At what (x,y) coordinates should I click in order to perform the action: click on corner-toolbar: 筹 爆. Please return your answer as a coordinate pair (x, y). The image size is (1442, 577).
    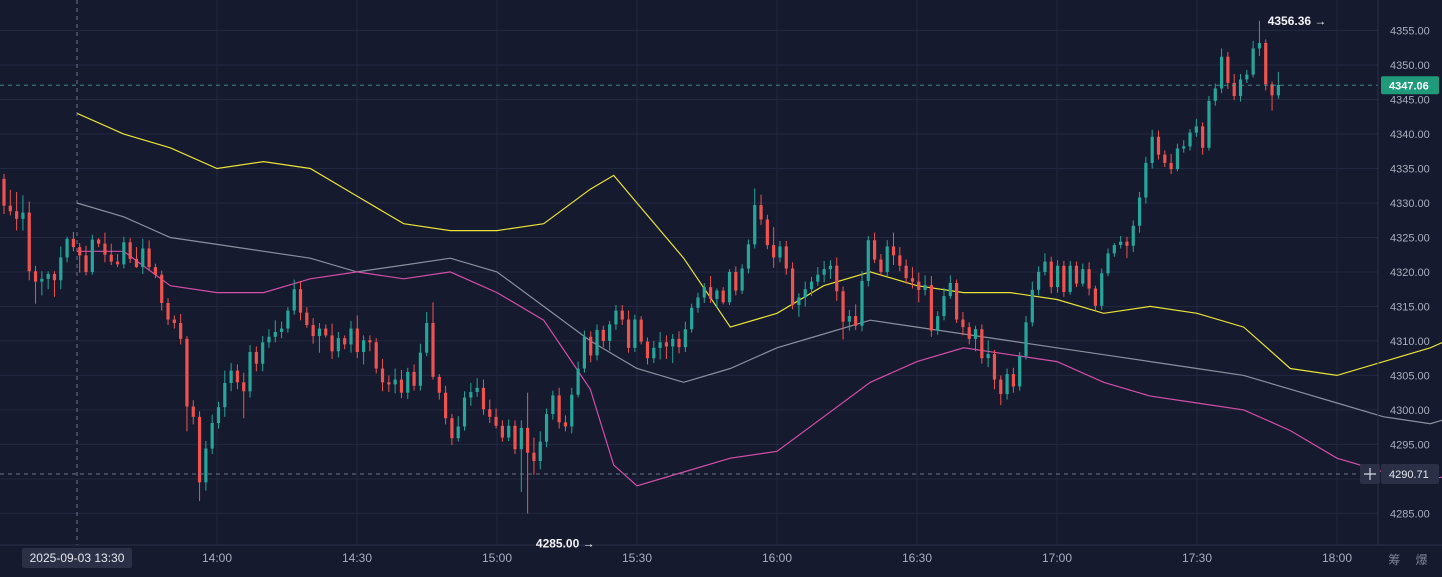
    Looking at the image, I should click on (1411, 559).